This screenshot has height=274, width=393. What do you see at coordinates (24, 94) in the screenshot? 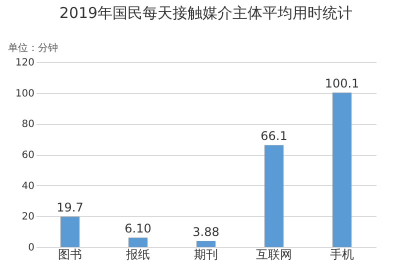
I see `y-tick-label: 100` at bounding box center [24, 94].